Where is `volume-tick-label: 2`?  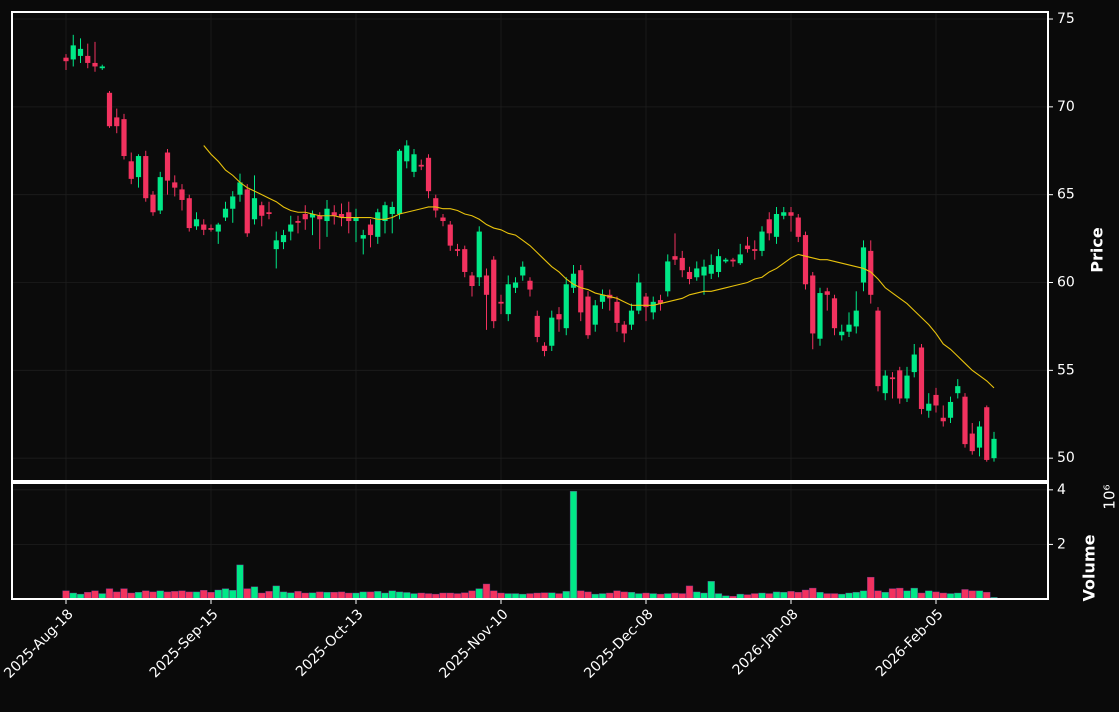
volume-tick-label: 2 is located at coordinates (1061, 544).